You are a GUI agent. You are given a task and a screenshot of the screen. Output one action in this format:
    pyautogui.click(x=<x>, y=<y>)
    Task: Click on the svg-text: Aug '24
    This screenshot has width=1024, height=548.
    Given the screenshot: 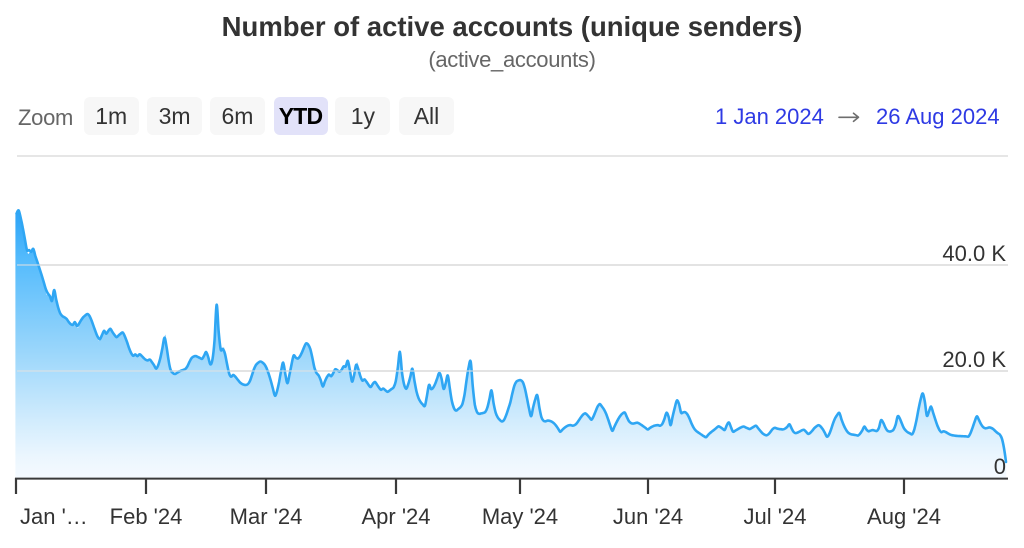 What is the action you would take?
    pyautogui.click(x=904, y=516)
    